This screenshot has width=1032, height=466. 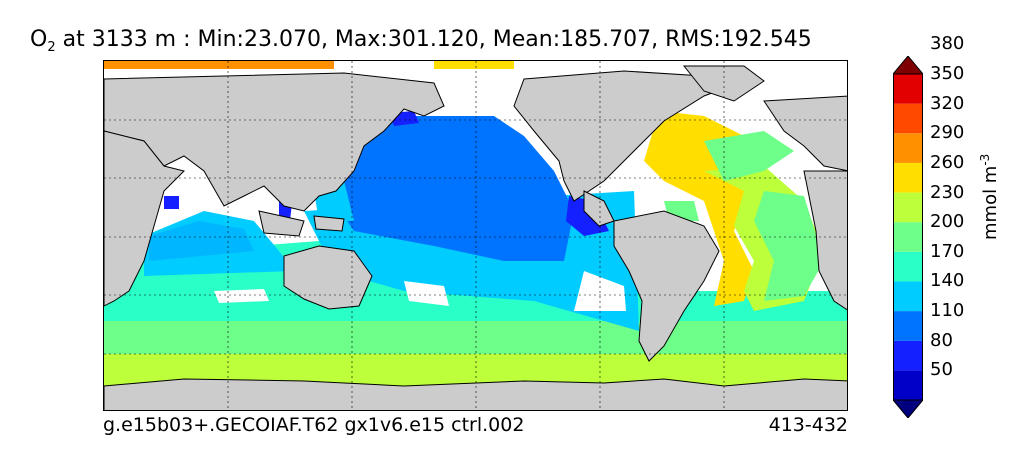 I want to click on colorbar-extend-high, so click(x=908, y=65).